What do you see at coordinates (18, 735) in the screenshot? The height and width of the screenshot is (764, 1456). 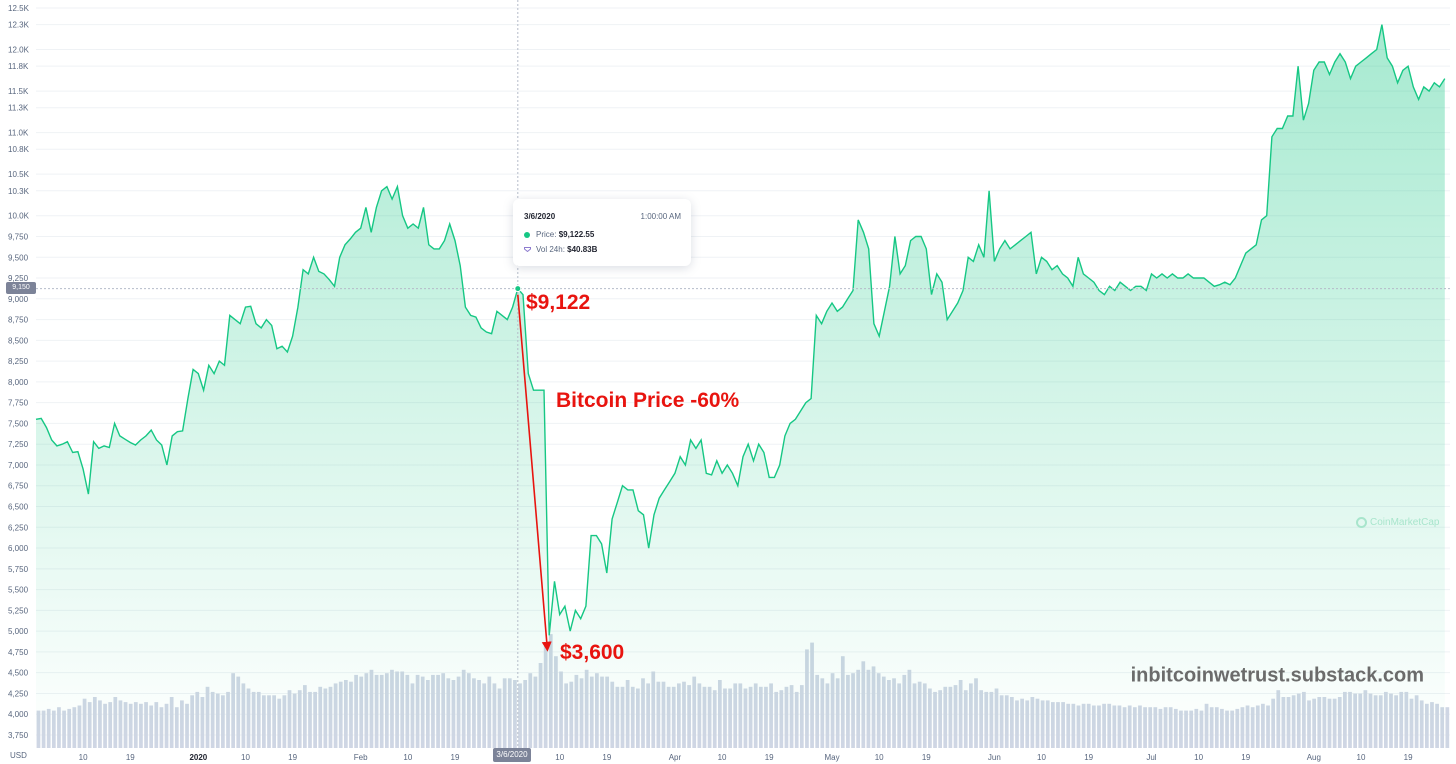 I see `y-tick-label: 3,750` at bounding box center [18, 735].